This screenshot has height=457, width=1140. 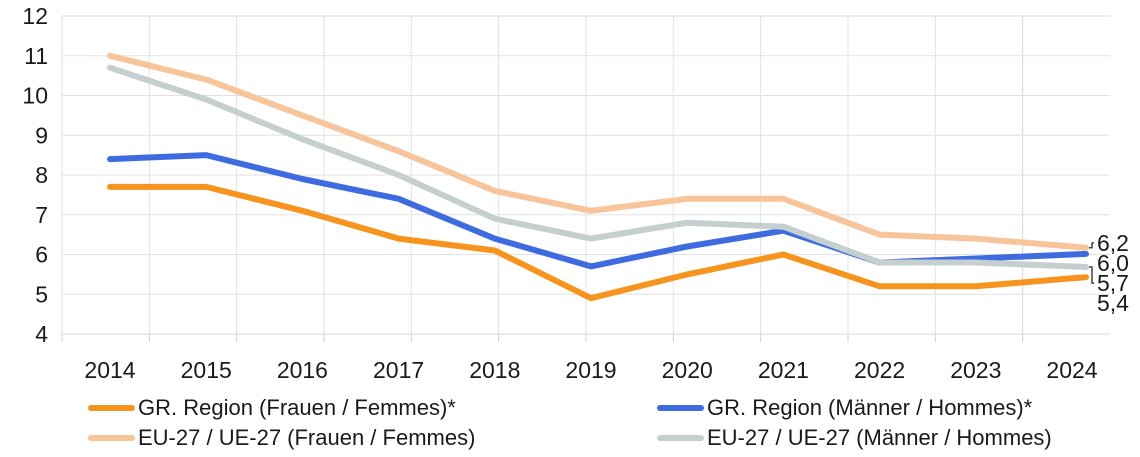 What do you see at coordinates (41, 135) in the screenshot?
I see `y-axis-label: 9` at bounding box center [41, 135].